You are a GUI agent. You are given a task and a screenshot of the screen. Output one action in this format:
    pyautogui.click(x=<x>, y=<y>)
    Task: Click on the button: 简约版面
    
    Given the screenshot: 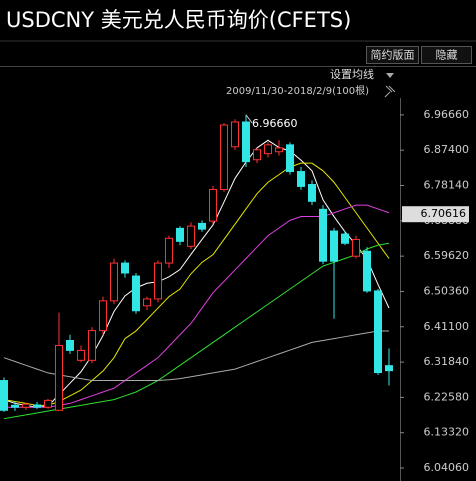 What is the action you would take?
    pyautogui.click(x=393, y=55)
    